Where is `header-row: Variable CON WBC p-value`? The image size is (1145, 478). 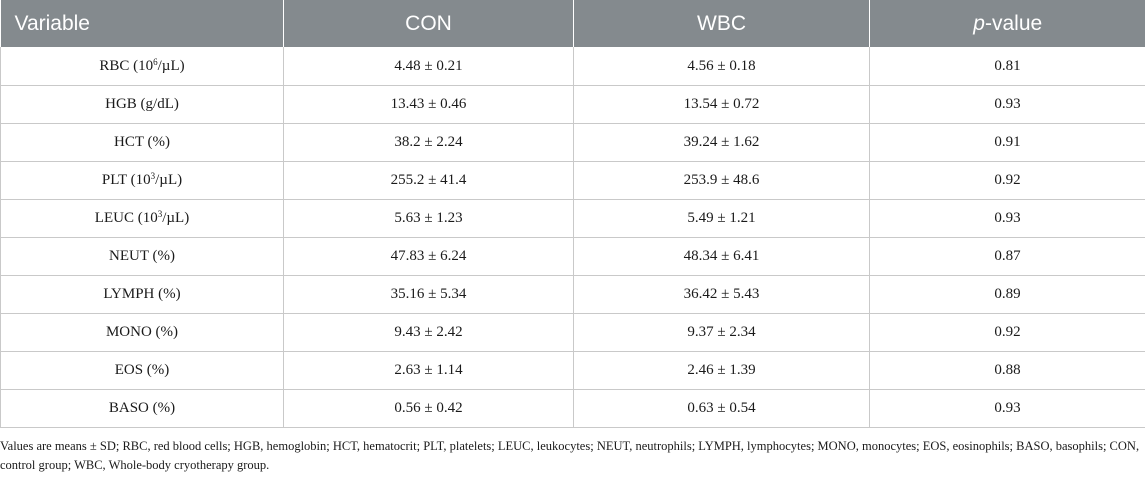 header-row: Variable CON WBC p-value is located at coordinates (572, 23).